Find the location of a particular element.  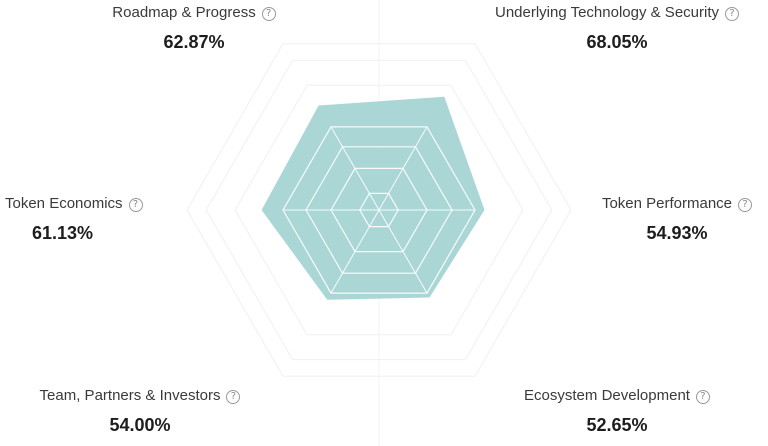

metric-value-token-performance: 54.93% is located at coordinates (677, 233).